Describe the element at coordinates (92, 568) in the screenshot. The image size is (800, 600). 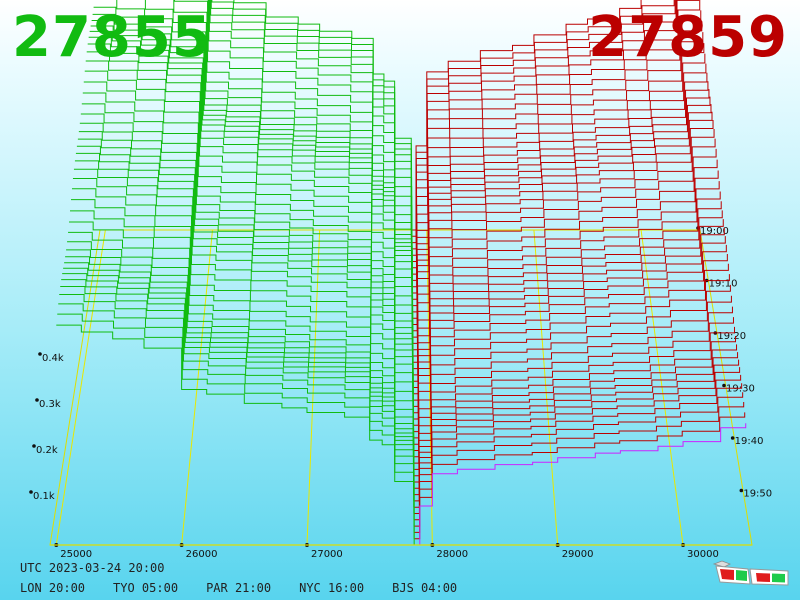
I see `utc-timestamp: UTC 2023-03-24 20:00` at that location.